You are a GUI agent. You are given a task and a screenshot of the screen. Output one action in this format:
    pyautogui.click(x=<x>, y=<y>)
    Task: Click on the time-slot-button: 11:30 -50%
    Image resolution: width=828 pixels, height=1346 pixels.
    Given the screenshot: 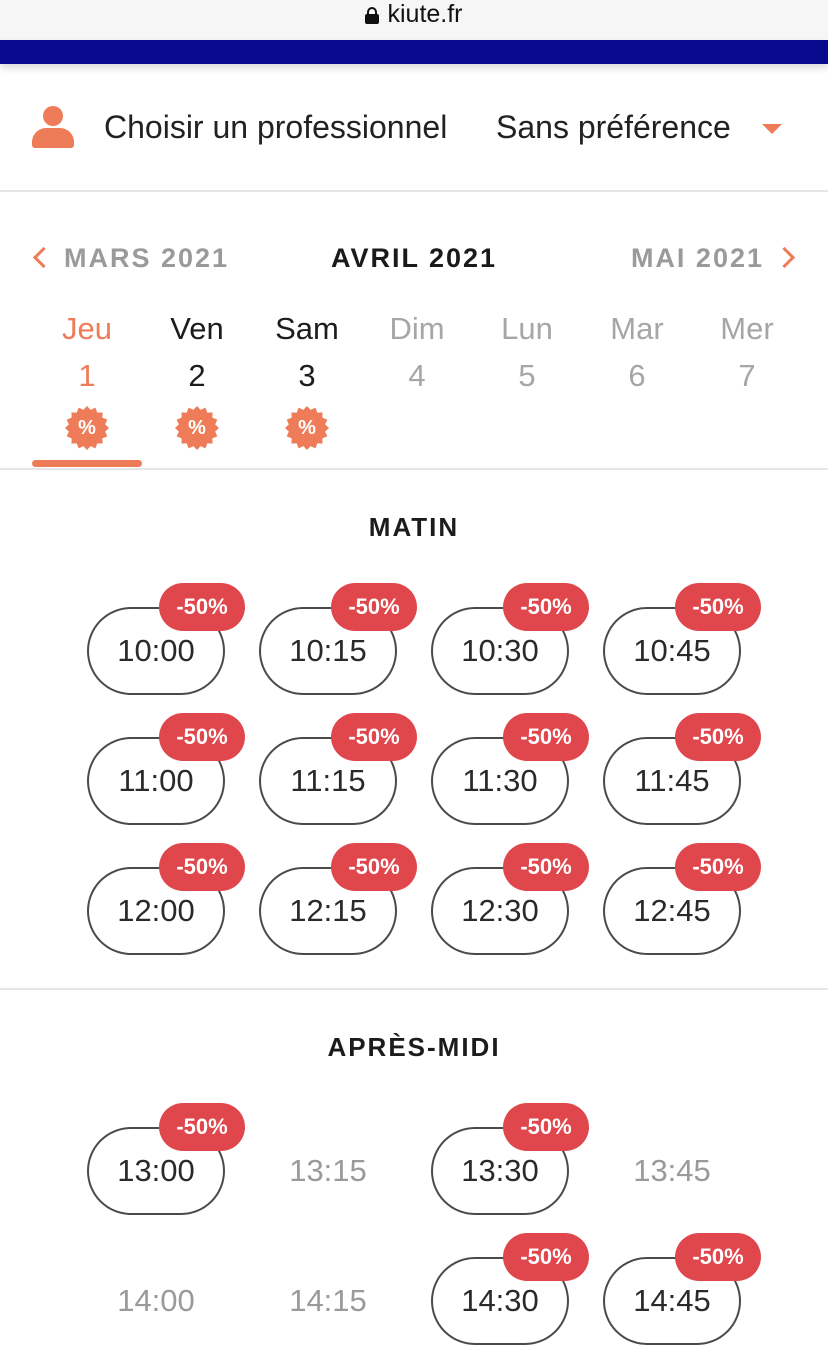 What is the action you would take?
    pyautogui.click(x=510, y=769)
    